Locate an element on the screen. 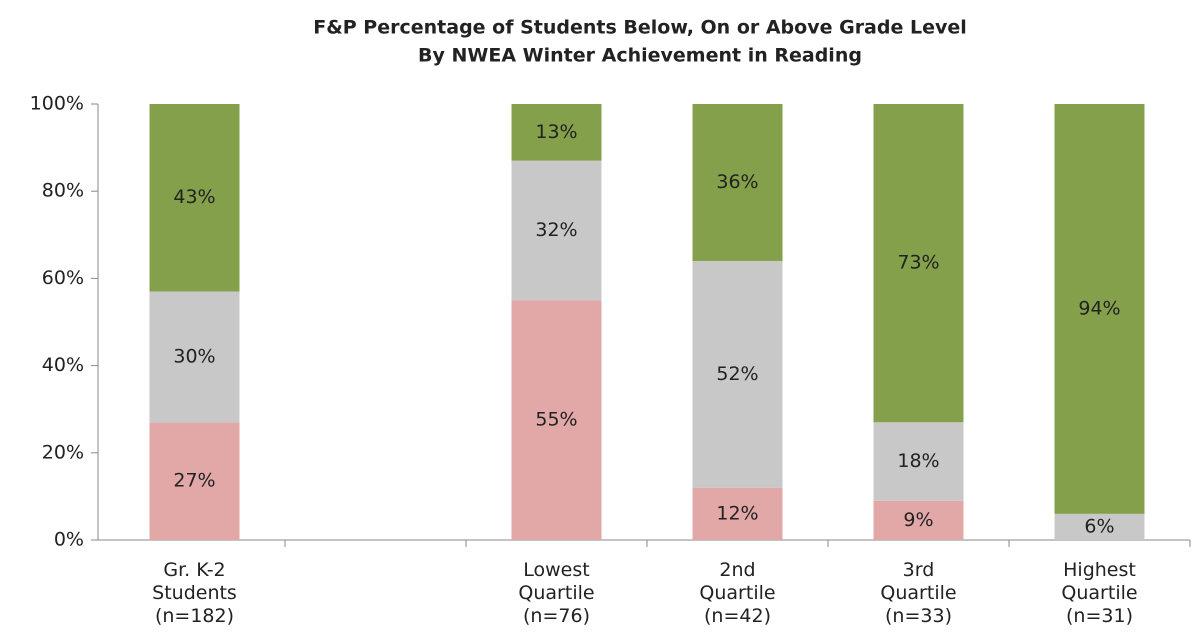 Image resolution: width=1195 pixels, height=641 pixels. x-tick-label: Lowest Quartile (n=76) is located at coordinates (556, 593).